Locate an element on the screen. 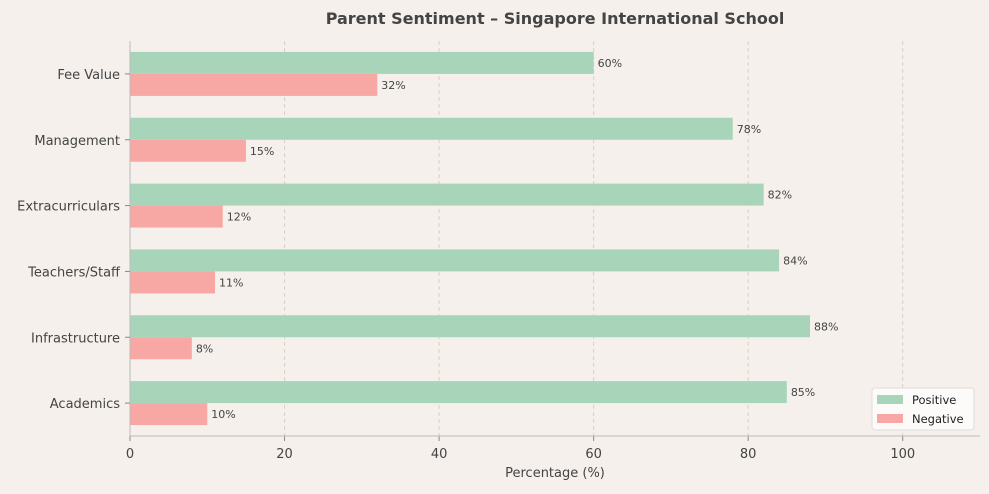 This screenshot has width=989, height=494. x-tick-label: 60 is located at coordinates (593, 454).